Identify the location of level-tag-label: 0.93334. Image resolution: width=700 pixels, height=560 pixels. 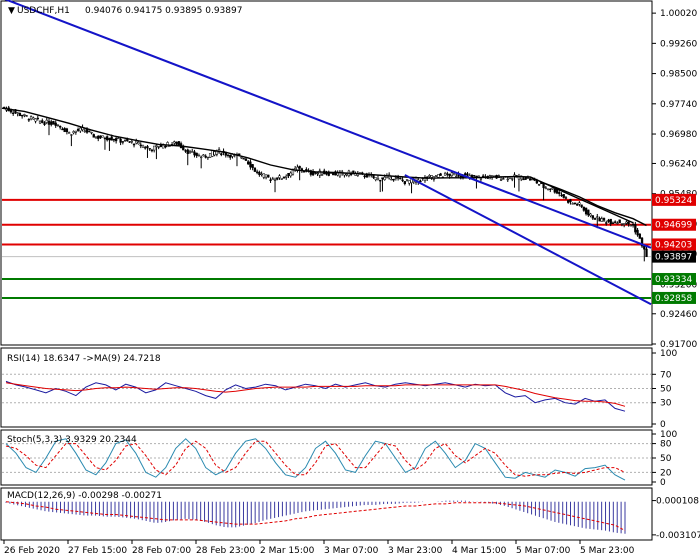
(673, 280).